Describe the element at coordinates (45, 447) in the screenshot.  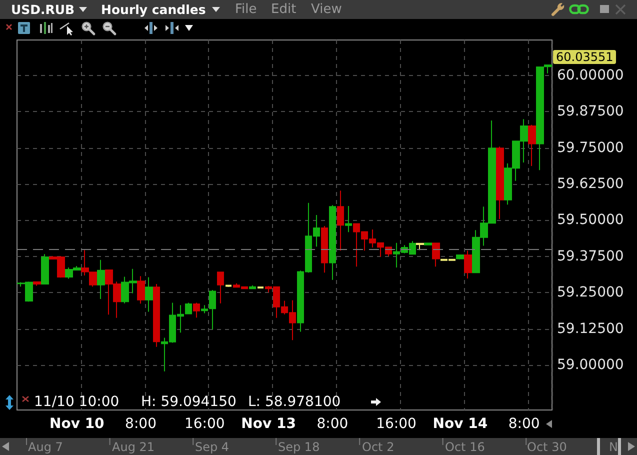
I see `text: Aug 7` at that location.